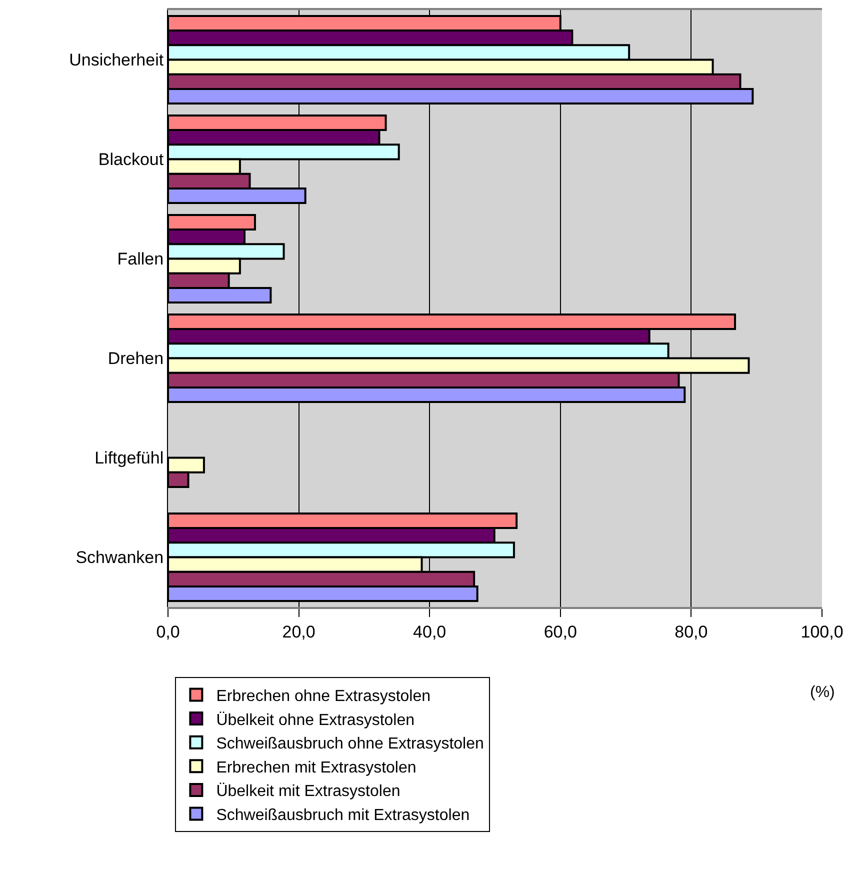 The height and width of the screenshot is (885, 855). I want to click on y-tick-label: Fallen, so click(140, 259).